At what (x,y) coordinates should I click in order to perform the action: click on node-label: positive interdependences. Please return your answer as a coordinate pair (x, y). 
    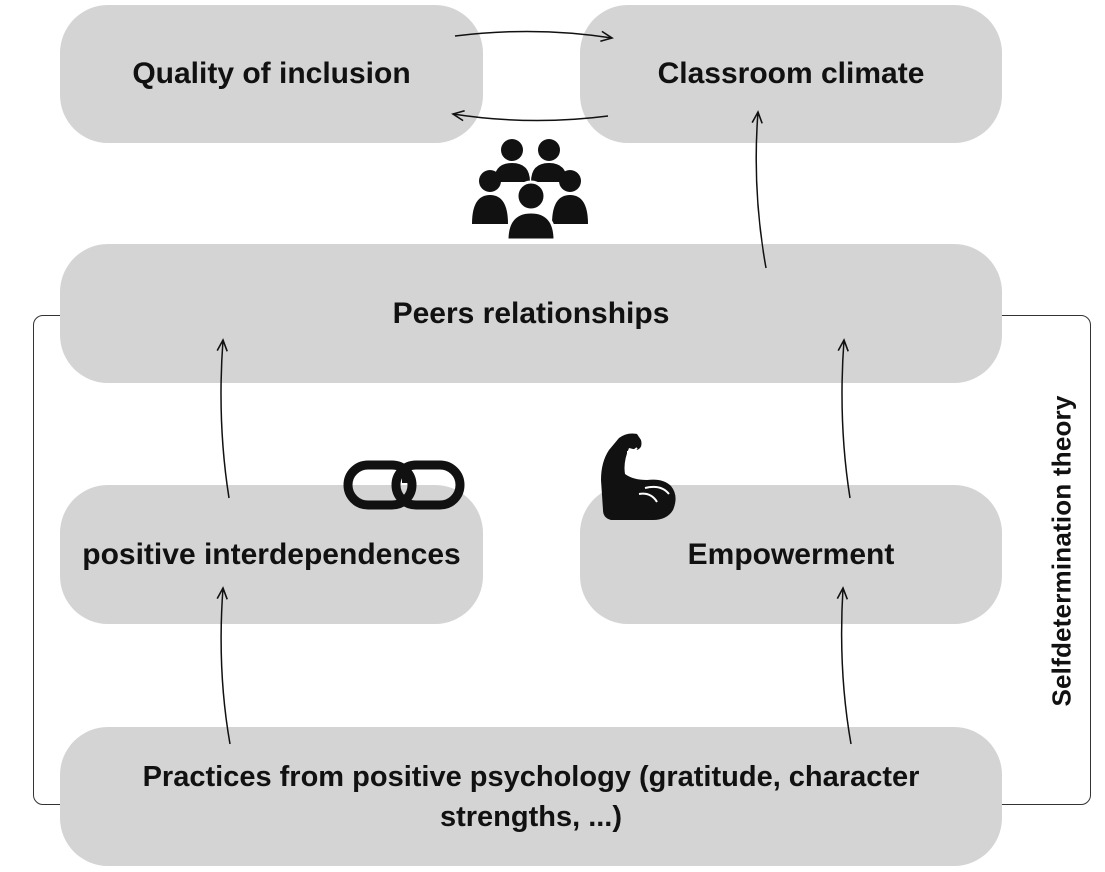
    Looking at the image, I should click on (271, 554).